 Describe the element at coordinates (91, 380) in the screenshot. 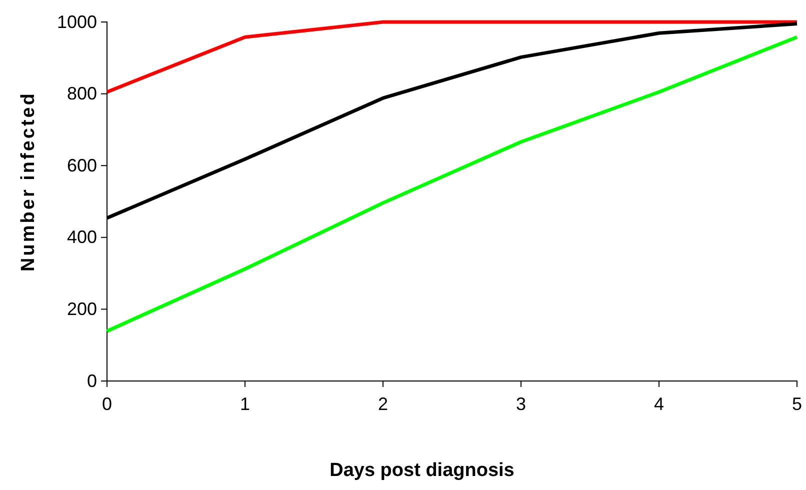

I see `y-tick-label: 0` at that location.